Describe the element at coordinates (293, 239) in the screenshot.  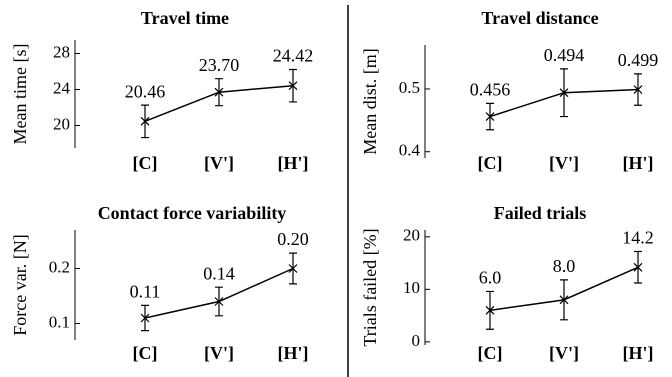
I see `value-label: 0.20` at that location.